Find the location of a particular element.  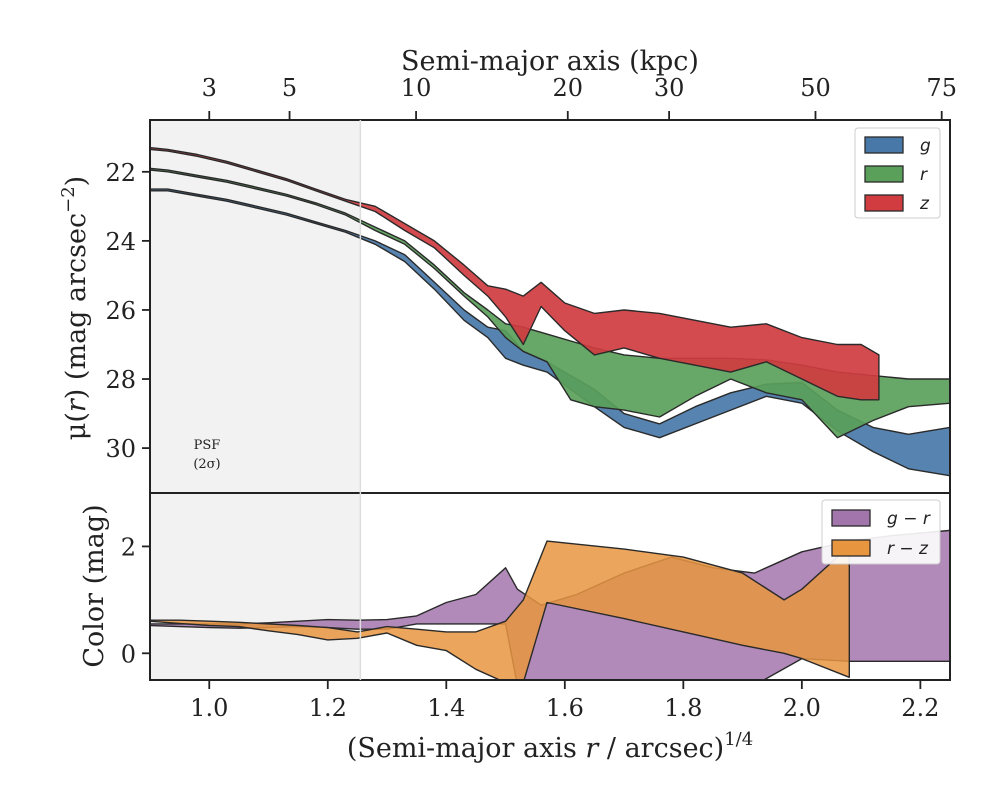

bottom-legend: g − r r − z is located at coordinates (881, 532).